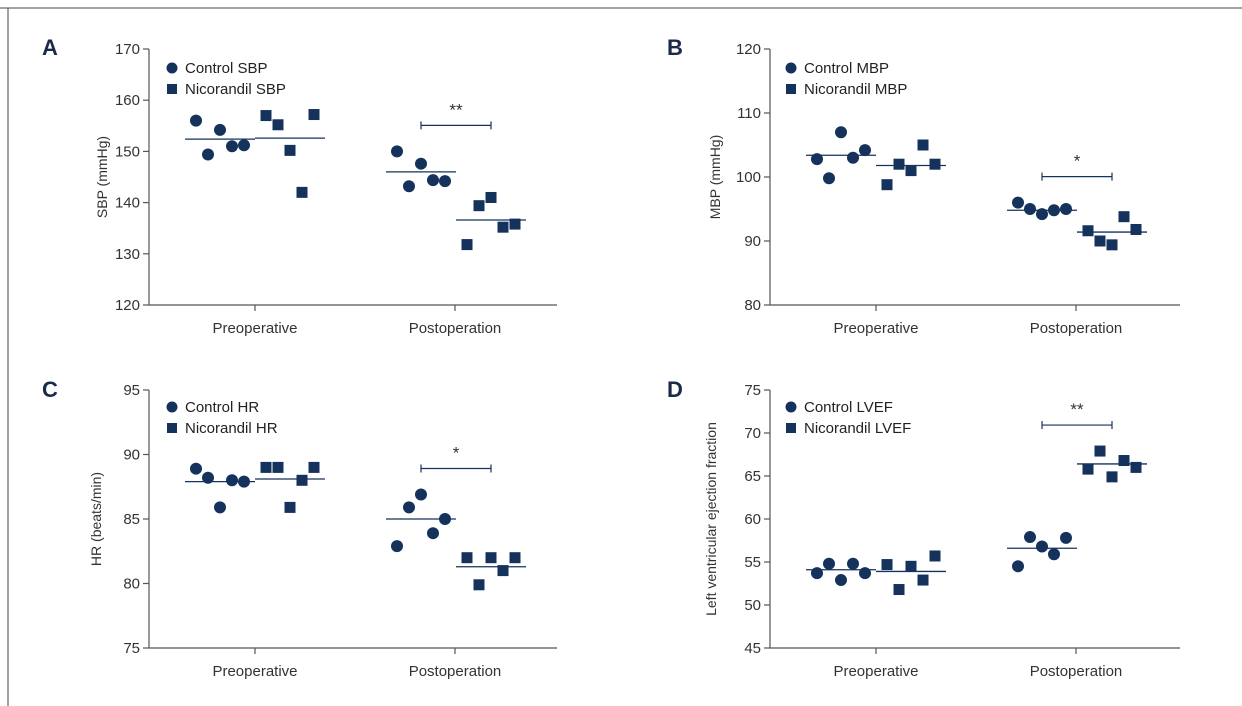 This screenshot has height=706, width=1242. I want to click on y-tick-label: 80, so click(752, 305).